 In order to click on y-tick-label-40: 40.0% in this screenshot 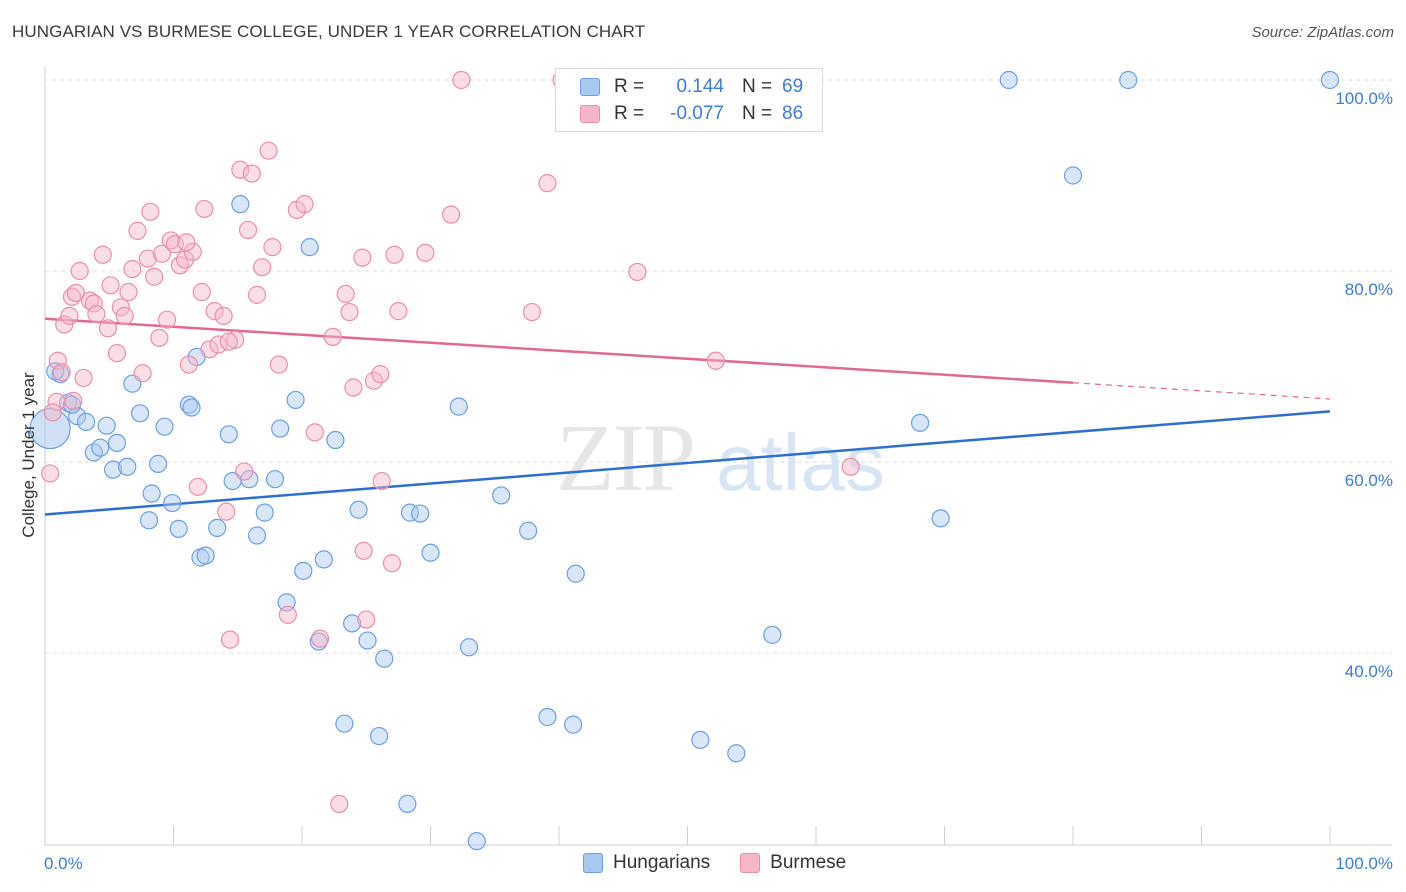, I will do `click(1369, 671)`.